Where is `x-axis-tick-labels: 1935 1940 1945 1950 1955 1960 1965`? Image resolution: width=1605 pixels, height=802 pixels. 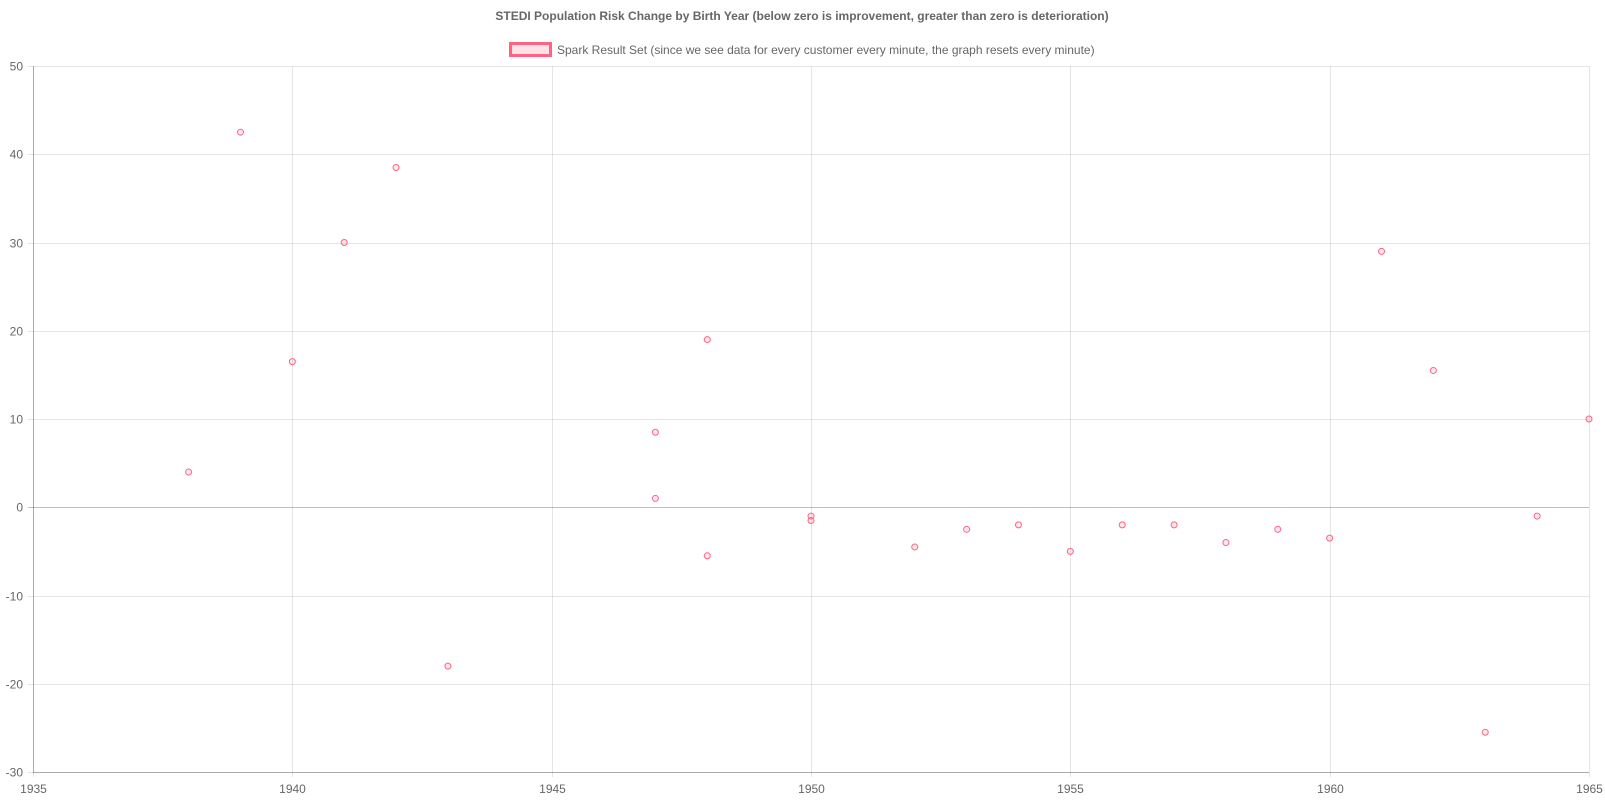
x-axis-tick-labels: 1935 1940 1945 1950 1955 1960 1965 is located at coordinates (811, 789).